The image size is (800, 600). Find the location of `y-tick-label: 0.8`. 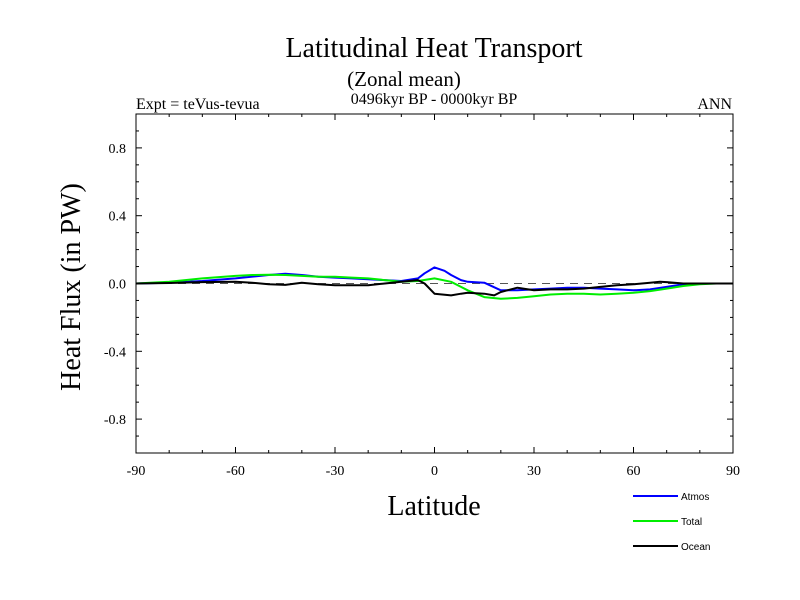

y-tick-label: 0.8 is located at coordinates (118, 149).